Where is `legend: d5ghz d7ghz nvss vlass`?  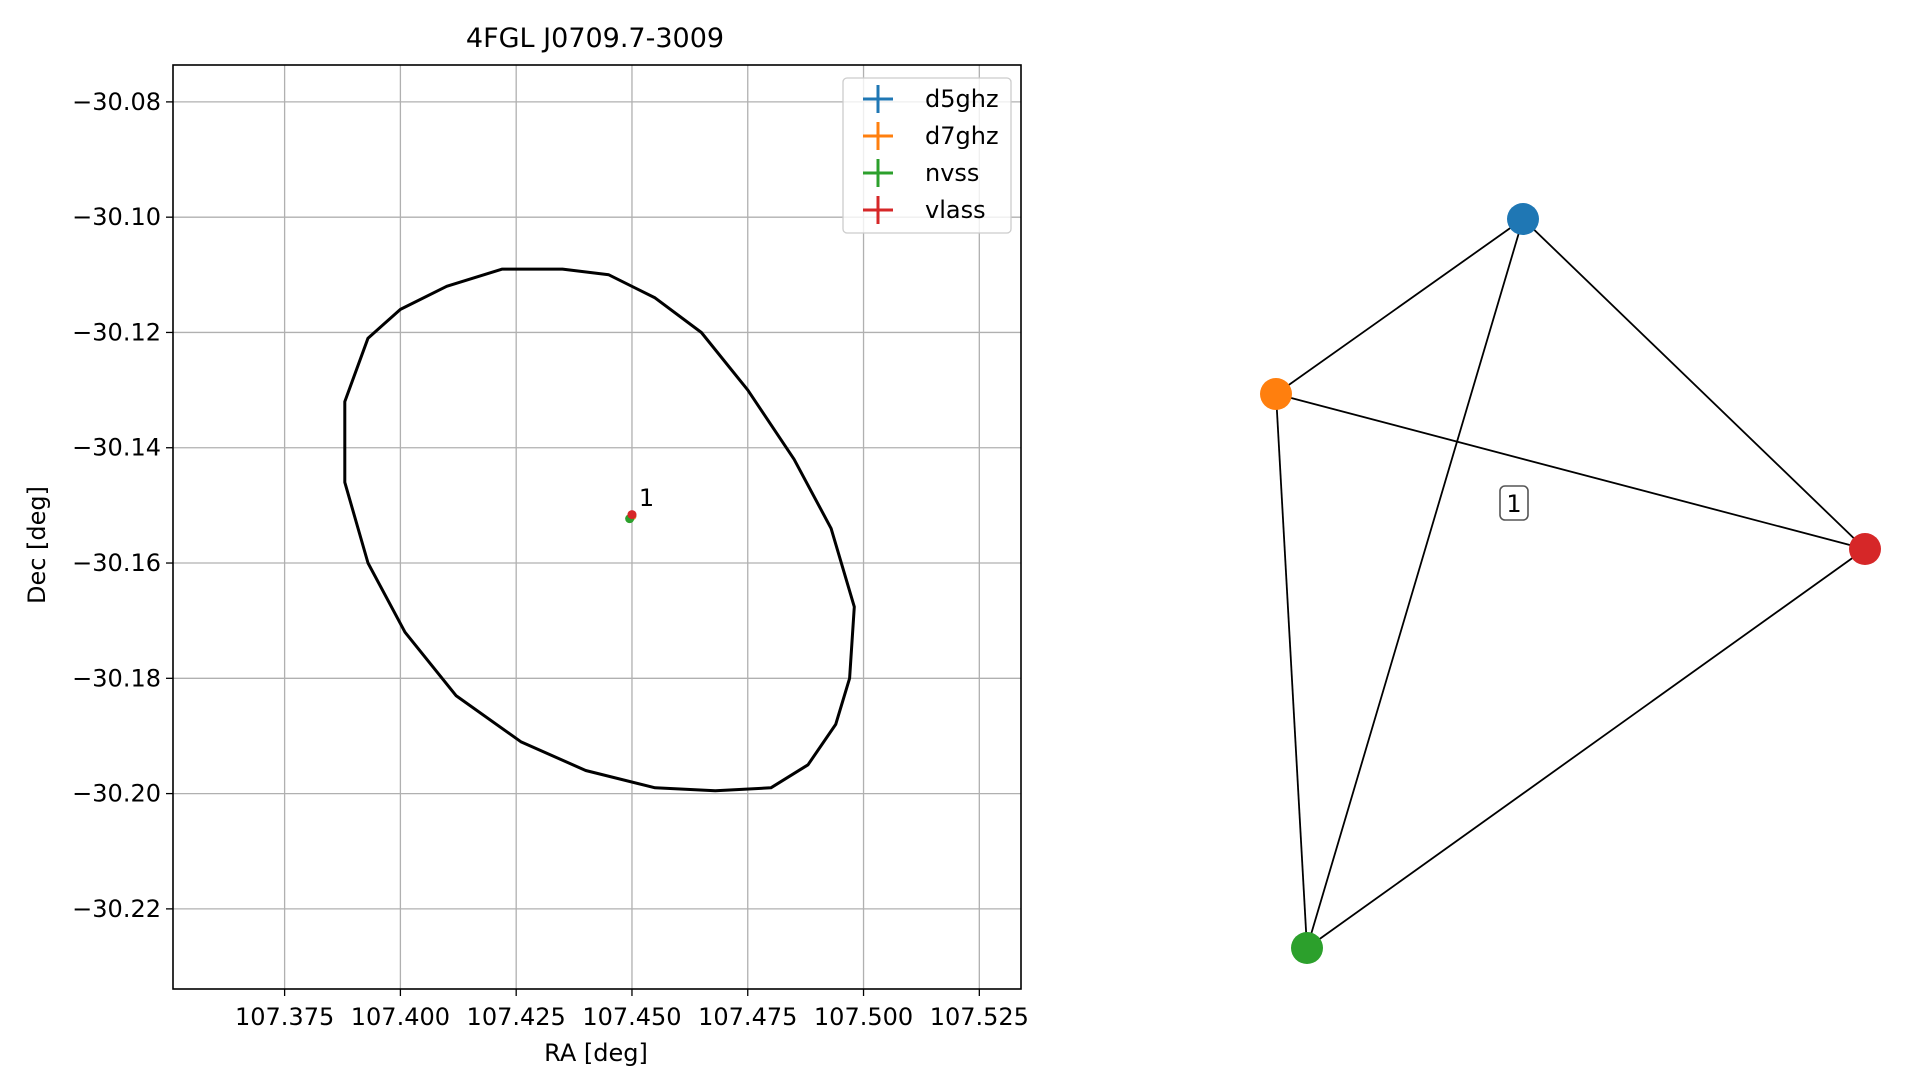
legend: d5ghz d7ghz nvss vlass is located at coordinates (927, 155).